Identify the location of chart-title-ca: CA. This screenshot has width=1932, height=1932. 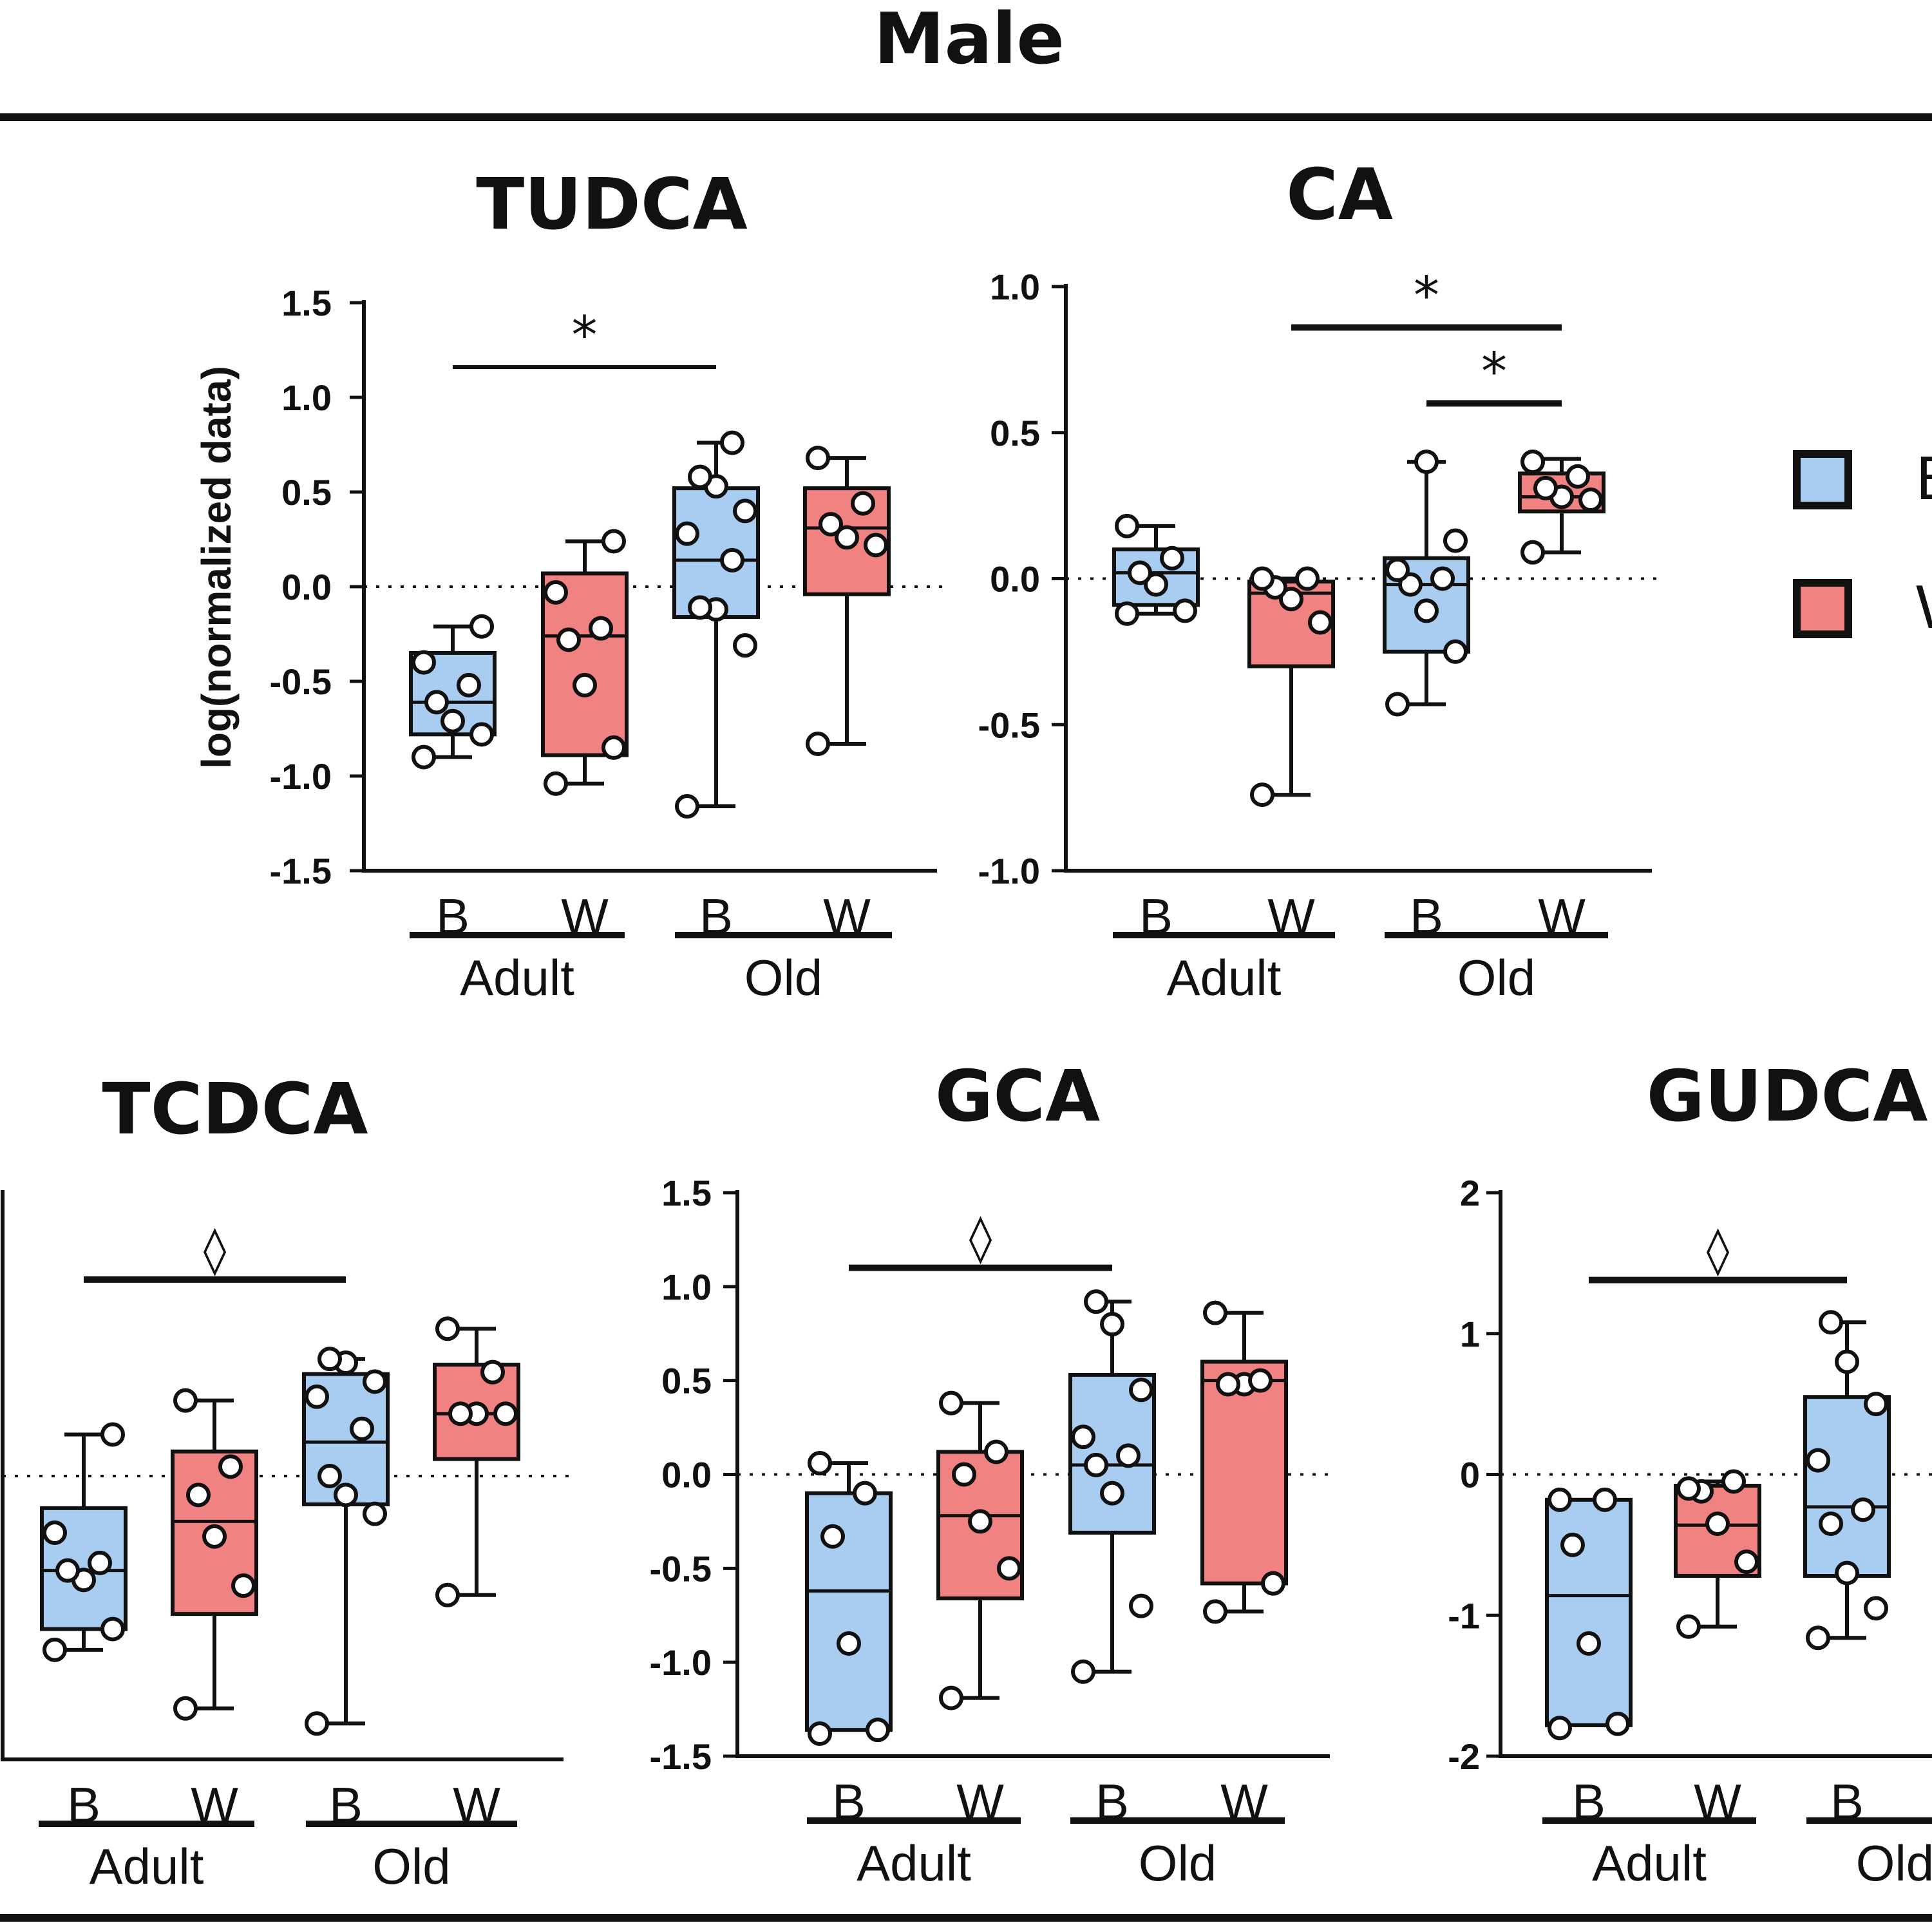
(1339, 194).